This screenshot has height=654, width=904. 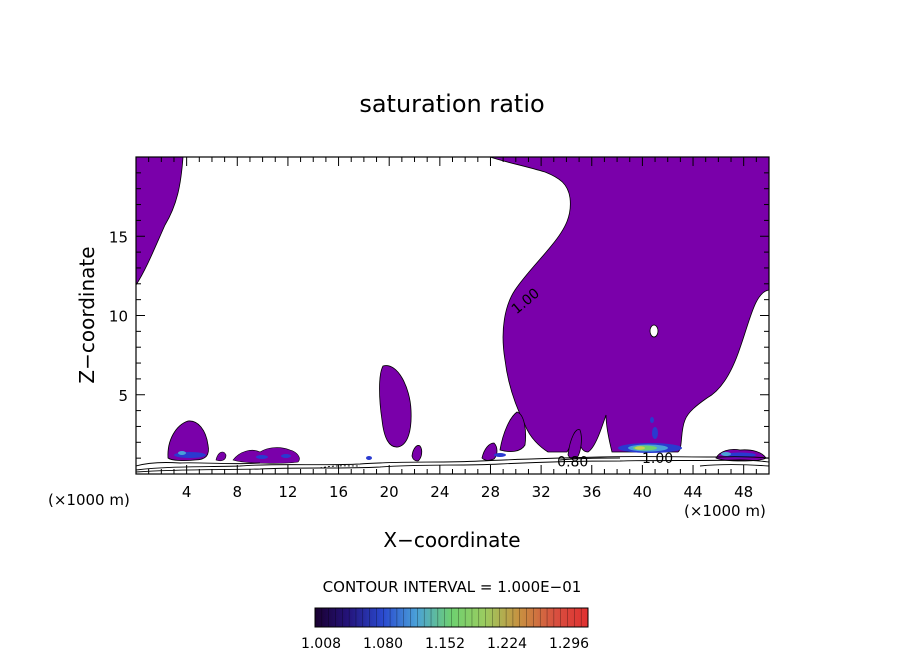 What do you see at coordinates (451, 617) in the screenshot?
I see `colorbar-stripes` at bounding box center [451, 617].